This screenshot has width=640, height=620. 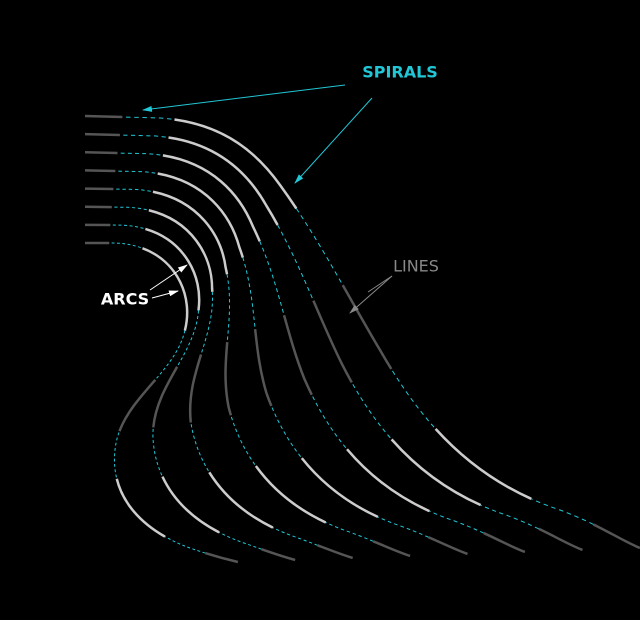 What do you see at coordinates (162, 402) in the screenshot?
I see `curve-segment` at bounding box center [162, 402].